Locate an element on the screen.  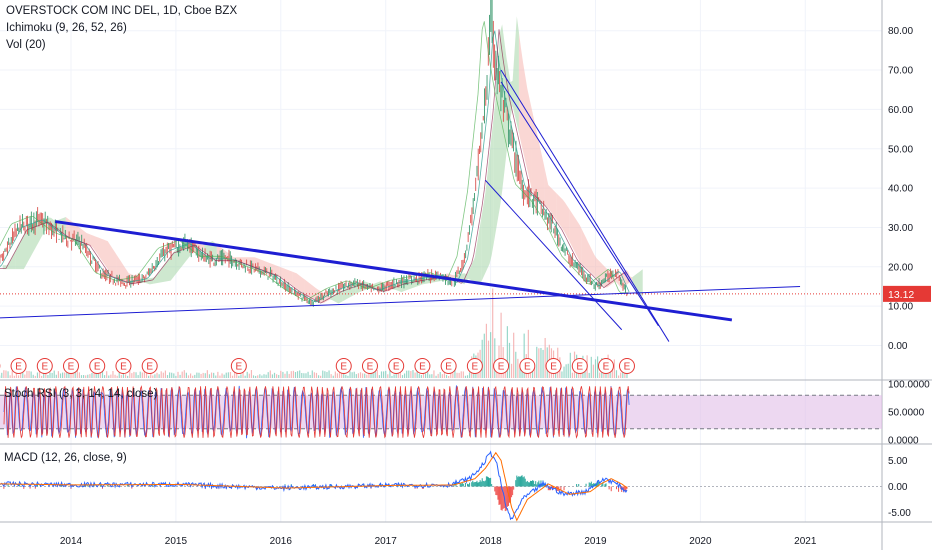
price-axis-tick-label: 60.00 is located at coordinates (900, 110).